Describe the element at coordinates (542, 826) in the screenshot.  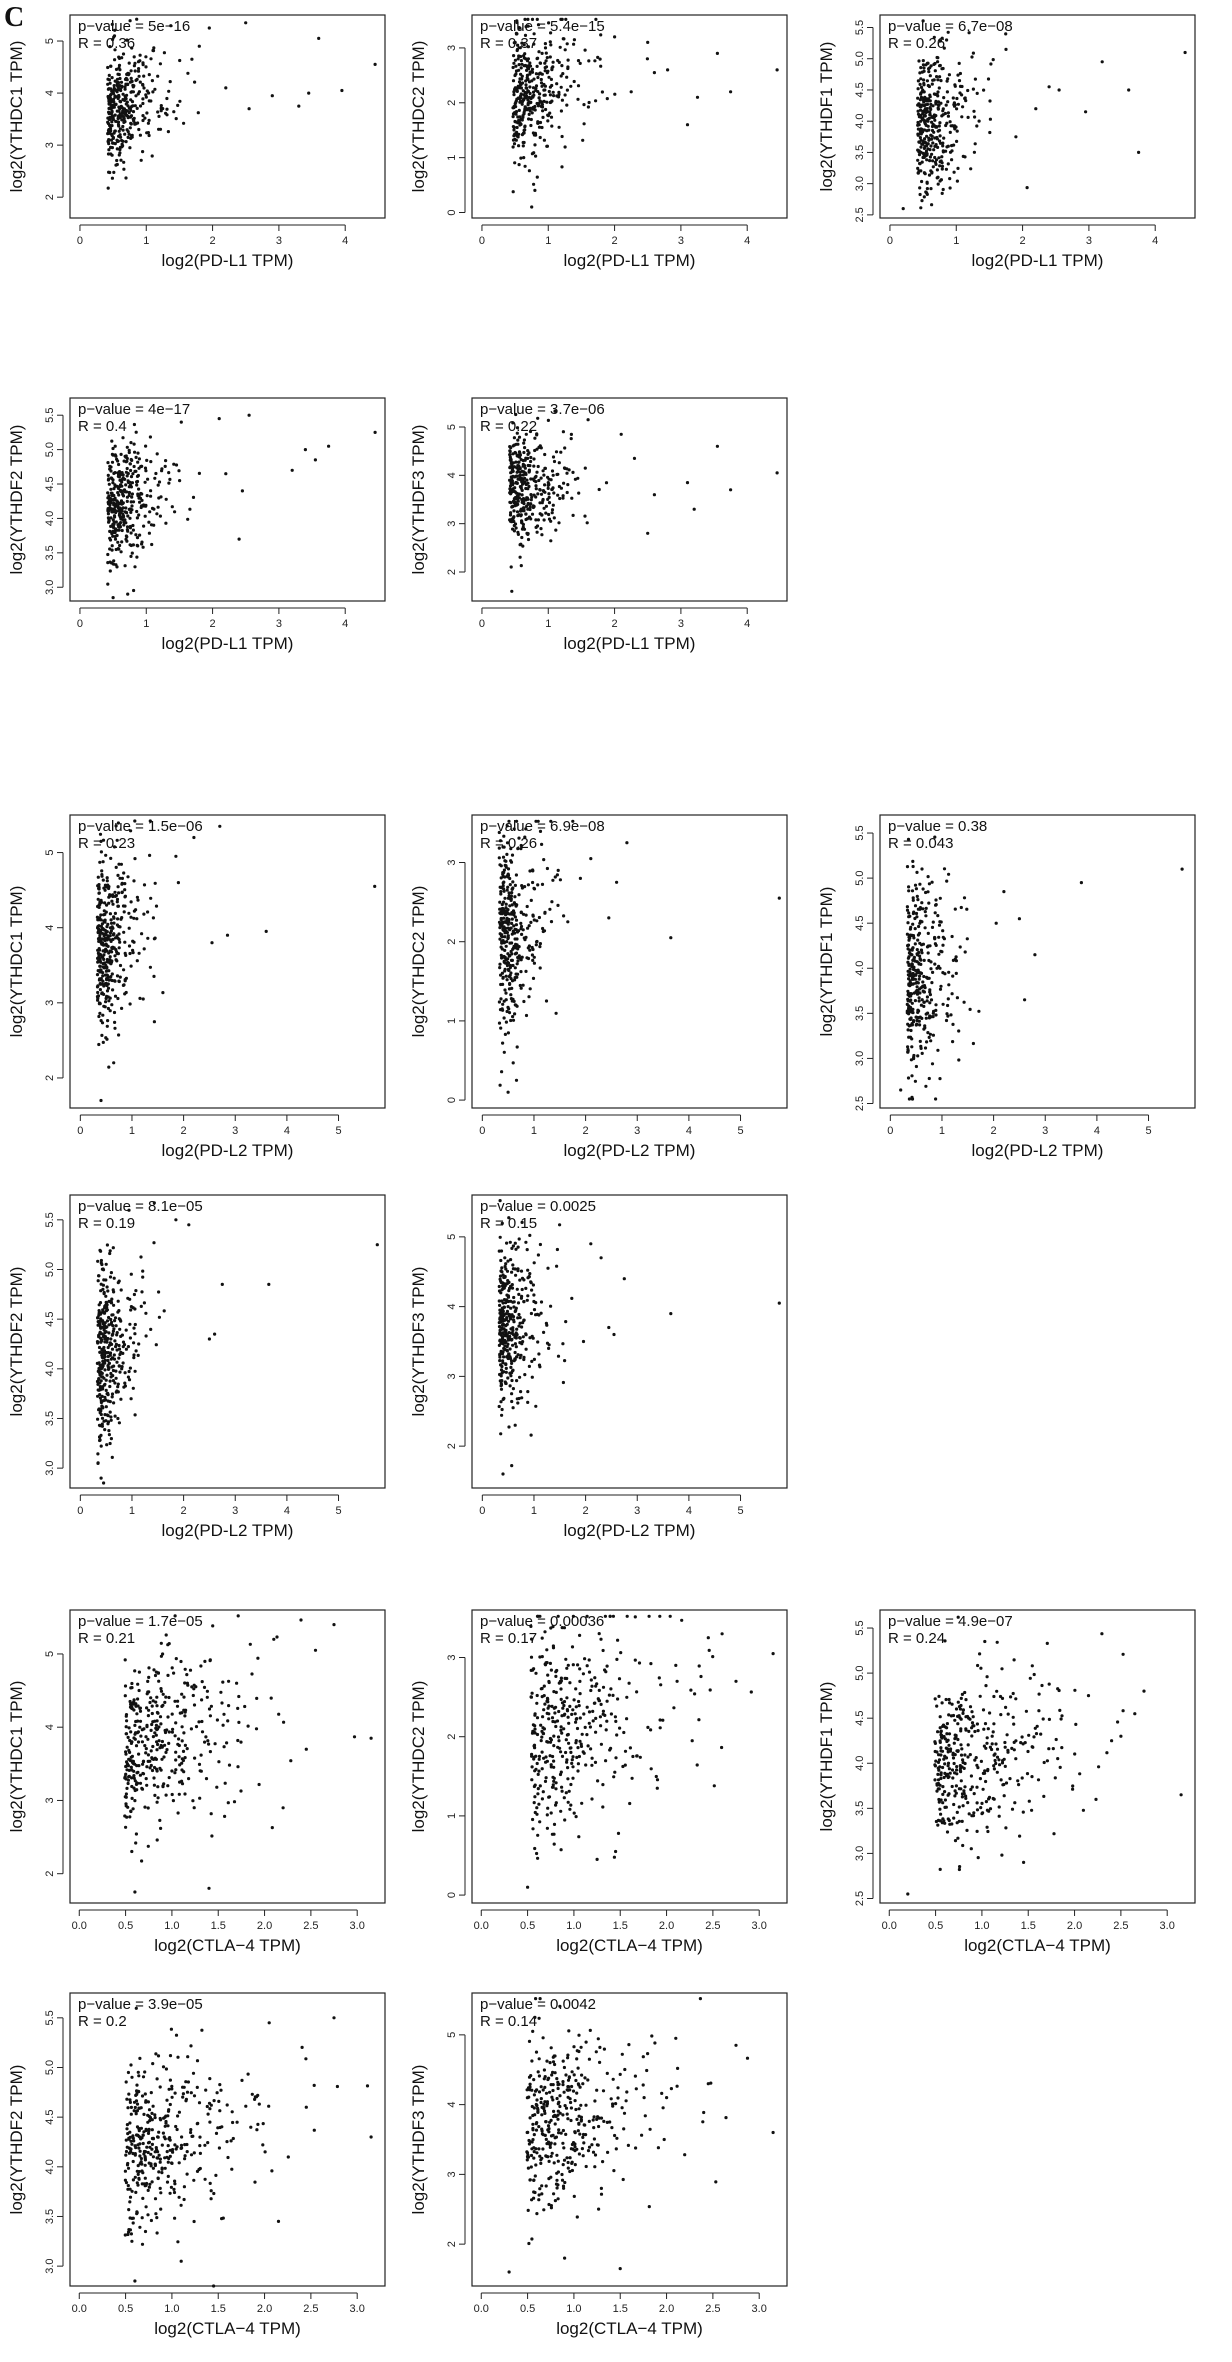
I see `p-value-label: p−value = 6.9e−08` at that location.